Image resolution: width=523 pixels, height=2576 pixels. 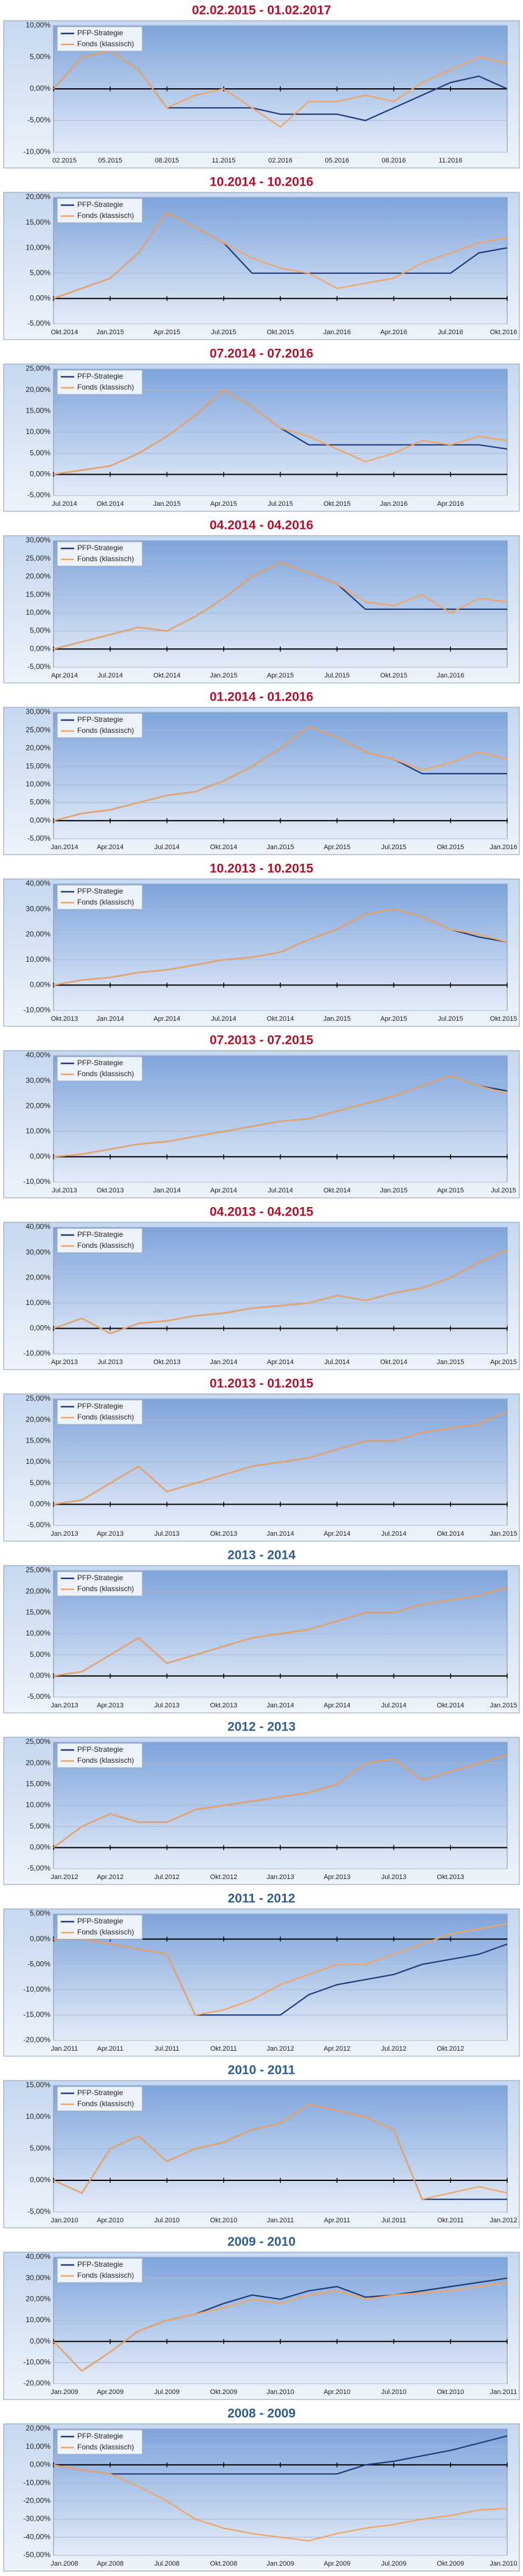 What do you see at coordinates (110, 2392) in the screenshot?
I see `x-tick-label: Apr.2009` at bounding box center [110, 2392].